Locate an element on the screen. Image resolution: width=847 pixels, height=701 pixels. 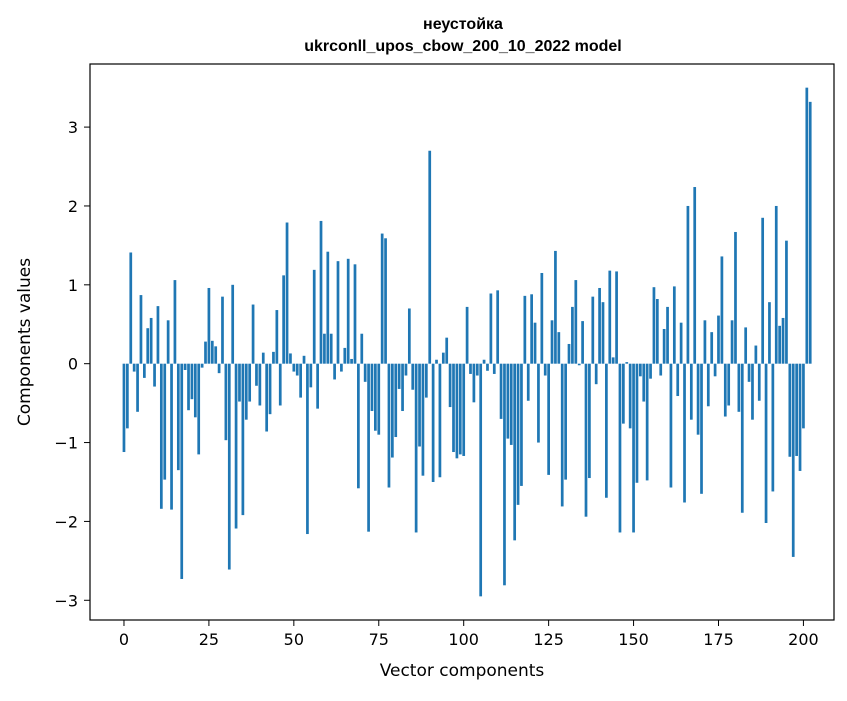
y-axis-label: Components values is located at coordinates (25, 342).